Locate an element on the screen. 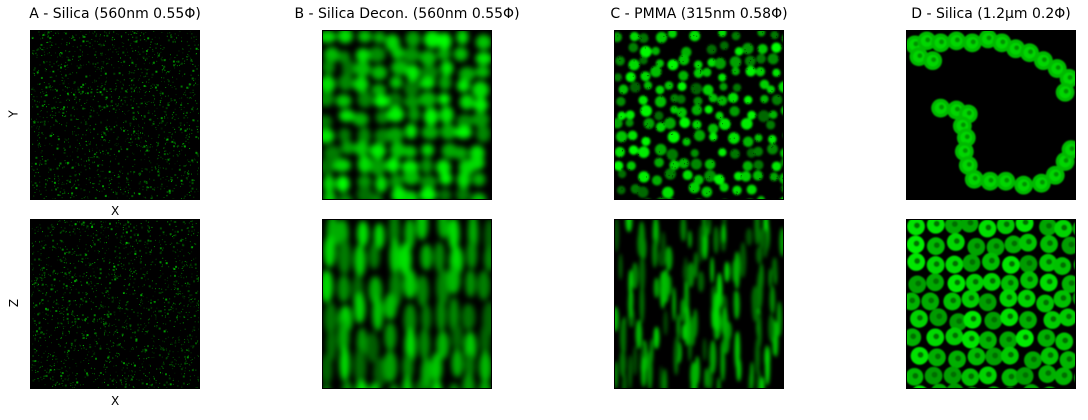  top-row-y-label: Y is located at coordinates (13, 114).